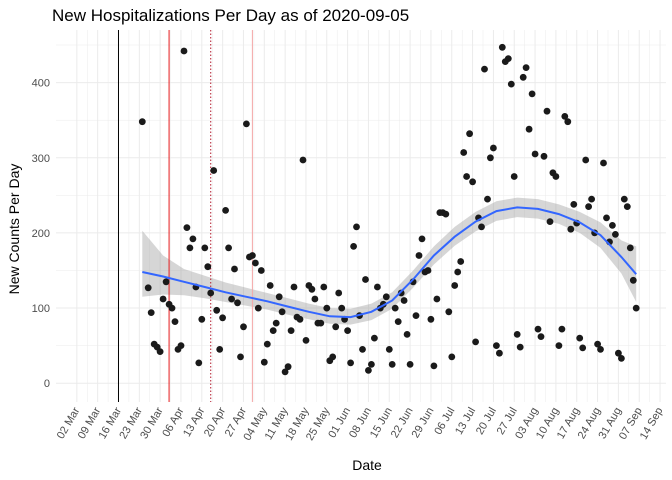 The width and height of the screenshot is (672, 480). I want to click on y-tick-label: 0, so click(47, 384).